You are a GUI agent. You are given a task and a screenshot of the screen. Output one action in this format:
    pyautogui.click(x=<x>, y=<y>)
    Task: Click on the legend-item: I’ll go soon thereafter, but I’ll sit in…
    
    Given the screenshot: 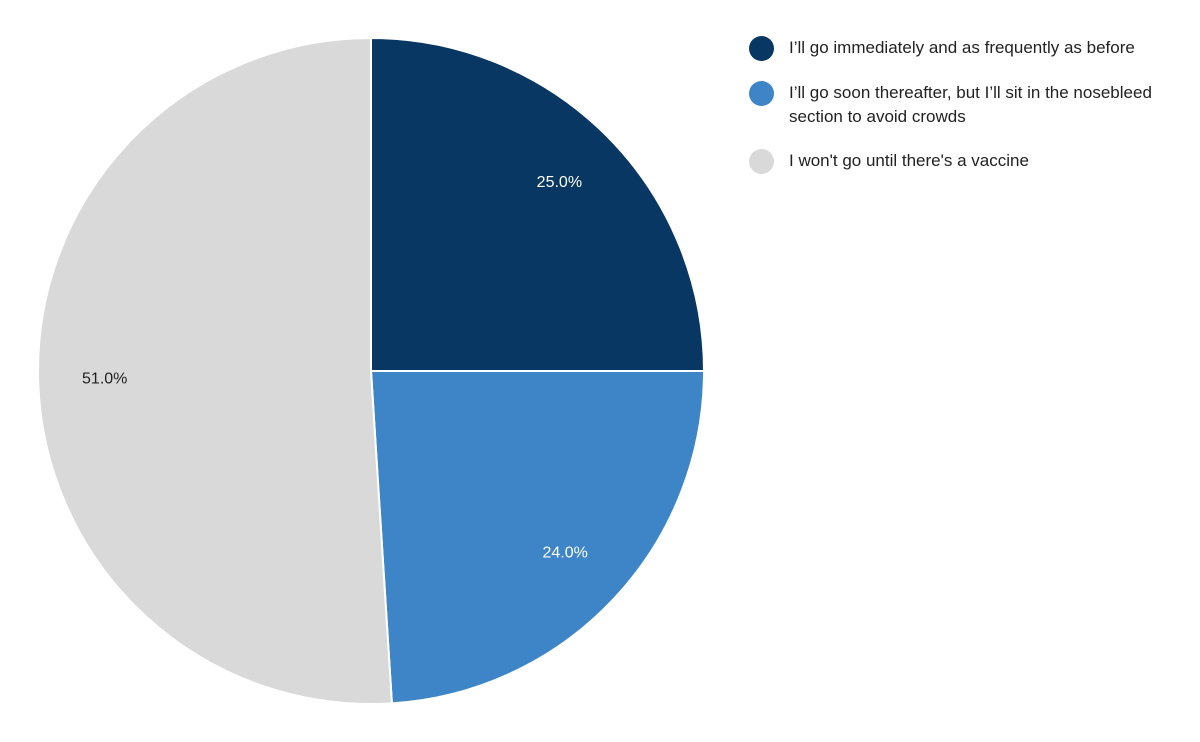 What is the action you would take?
    pyautogui.click(x=969, y=105)
    